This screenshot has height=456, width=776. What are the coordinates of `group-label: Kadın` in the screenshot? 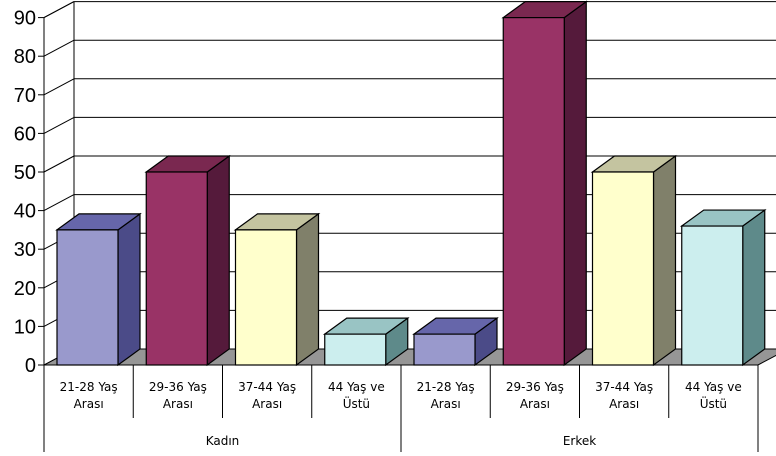 It's located at (223, 441).